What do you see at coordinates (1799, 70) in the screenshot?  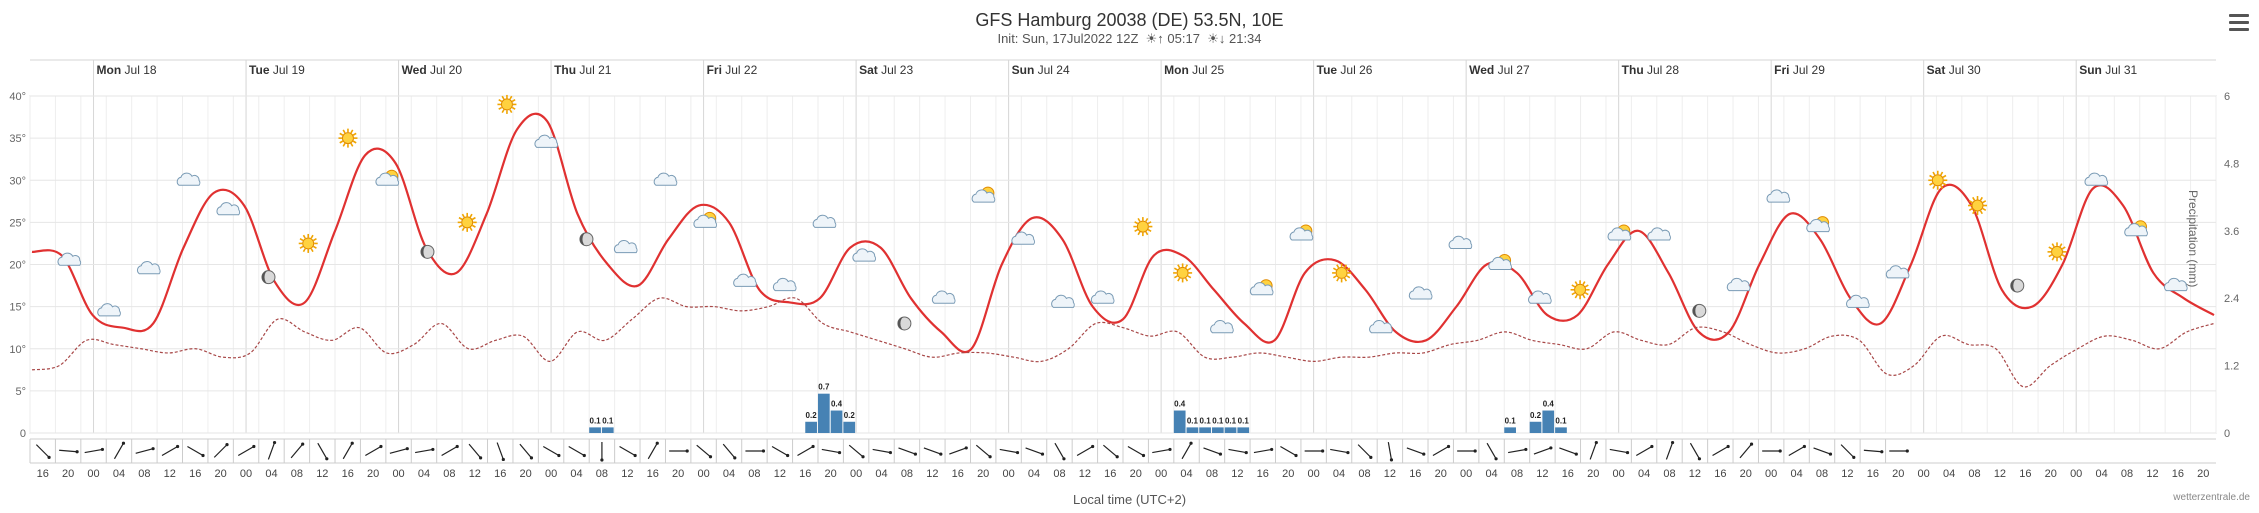 I see `day-label: Fri Jul 29` at bounding box center [1799, 70].